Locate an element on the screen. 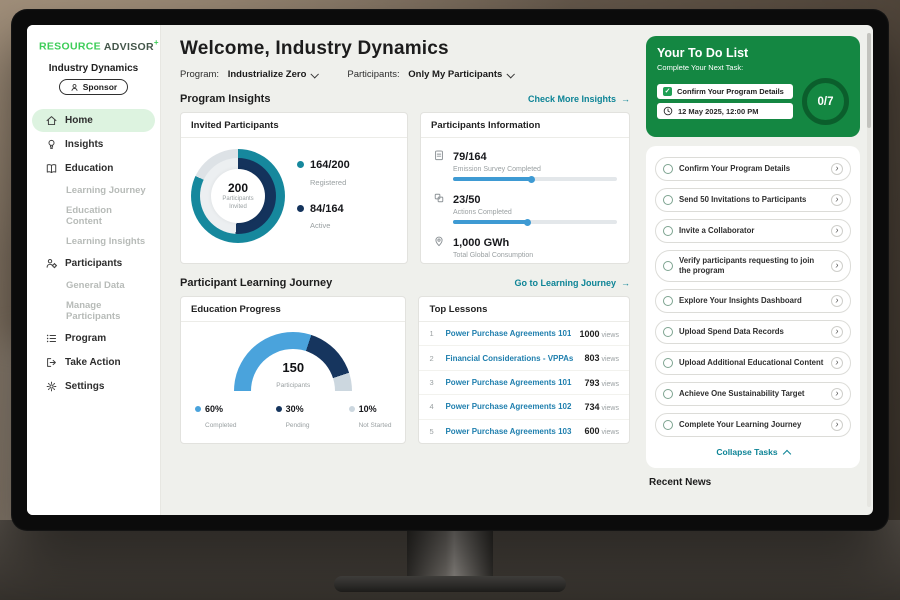  sponsor-badge: Sponsor is located at coordinates (93, 87).